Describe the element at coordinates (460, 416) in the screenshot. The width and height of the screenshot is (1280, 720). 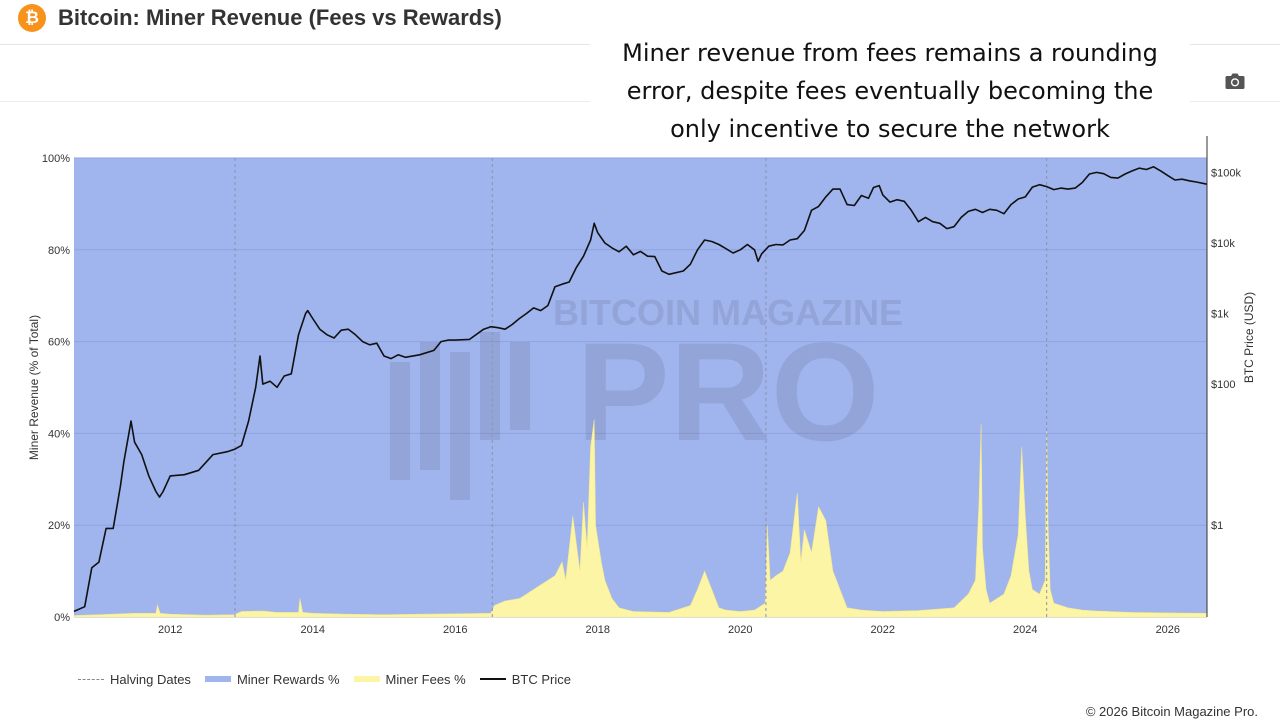
I see `watermark-bars-icon` at that location.